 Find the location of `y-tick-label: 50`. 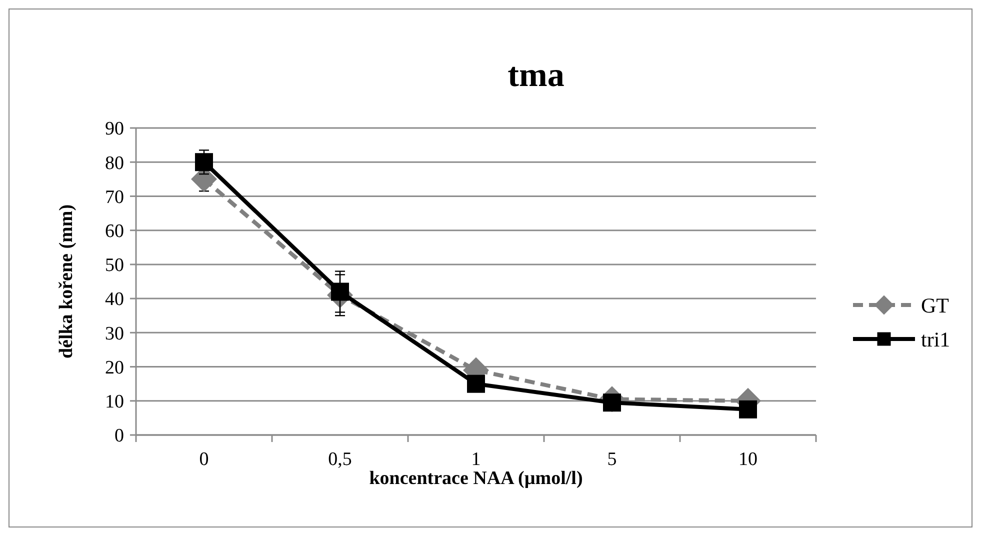

y-tick-label: 50 is located at coordinates (114, 265).